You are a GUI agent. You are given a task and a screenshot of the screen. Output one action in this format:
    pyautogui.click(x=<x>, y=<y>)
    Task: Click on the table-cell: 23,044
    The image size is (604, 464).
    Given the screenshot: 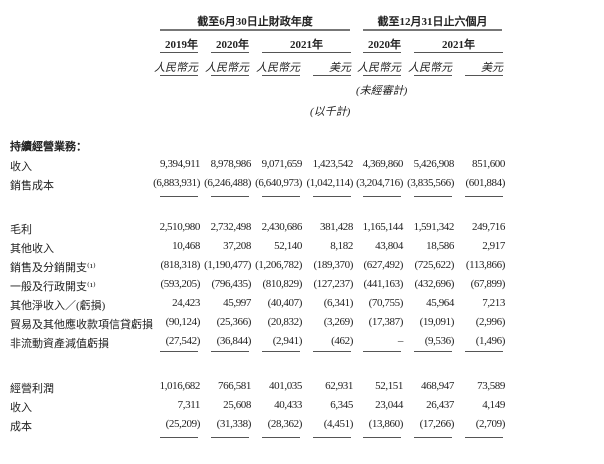 What is the action you would take?
    pyautogui.click(x=389, y=405)
    